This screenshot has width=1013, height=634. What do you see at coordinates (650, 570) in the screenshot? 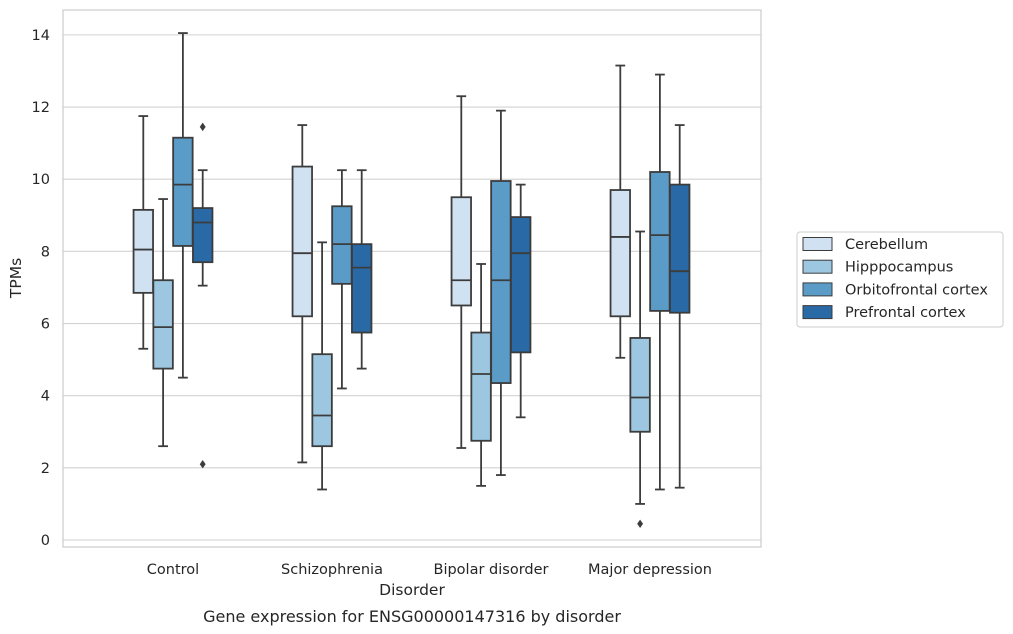
I see `x-tick-label: Major depression` at bounding box center [650, 570].